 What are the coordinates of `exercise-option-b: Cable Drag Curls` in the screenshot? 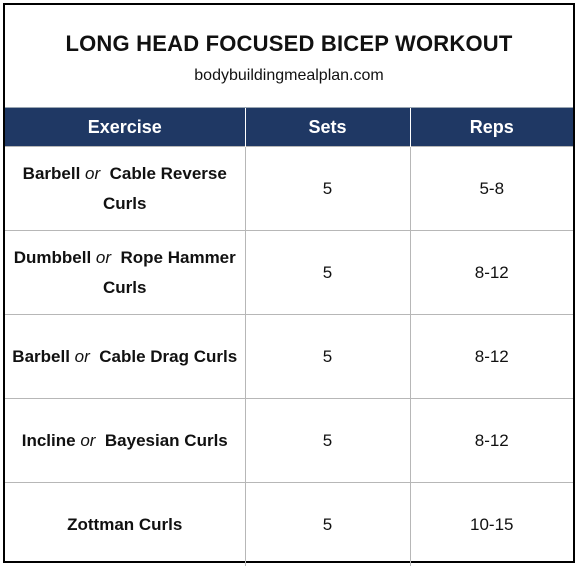 It's located at (168, 356).